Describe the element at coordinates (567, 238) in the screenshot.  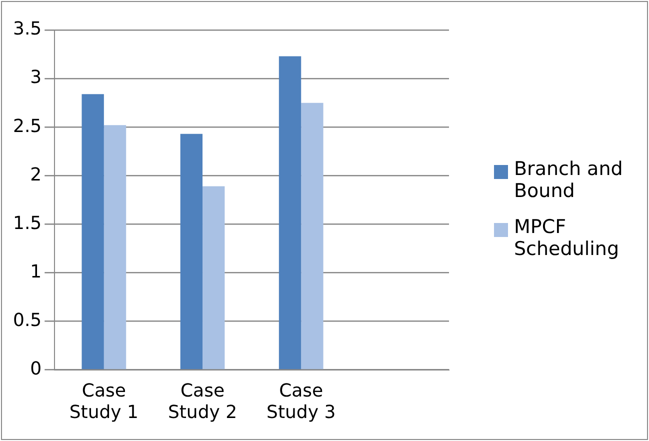
I see `legend-label: MPCF Scheduling` at that location.